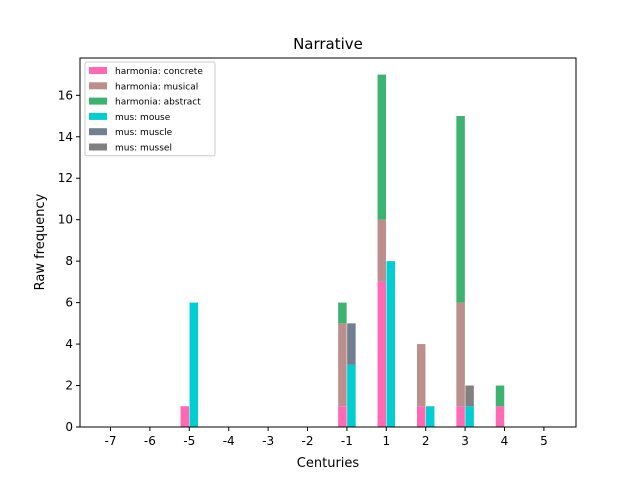  Describe the element at coordinates (229, 441) in the screenshot. I see `x-tick-label: -4` at that location.